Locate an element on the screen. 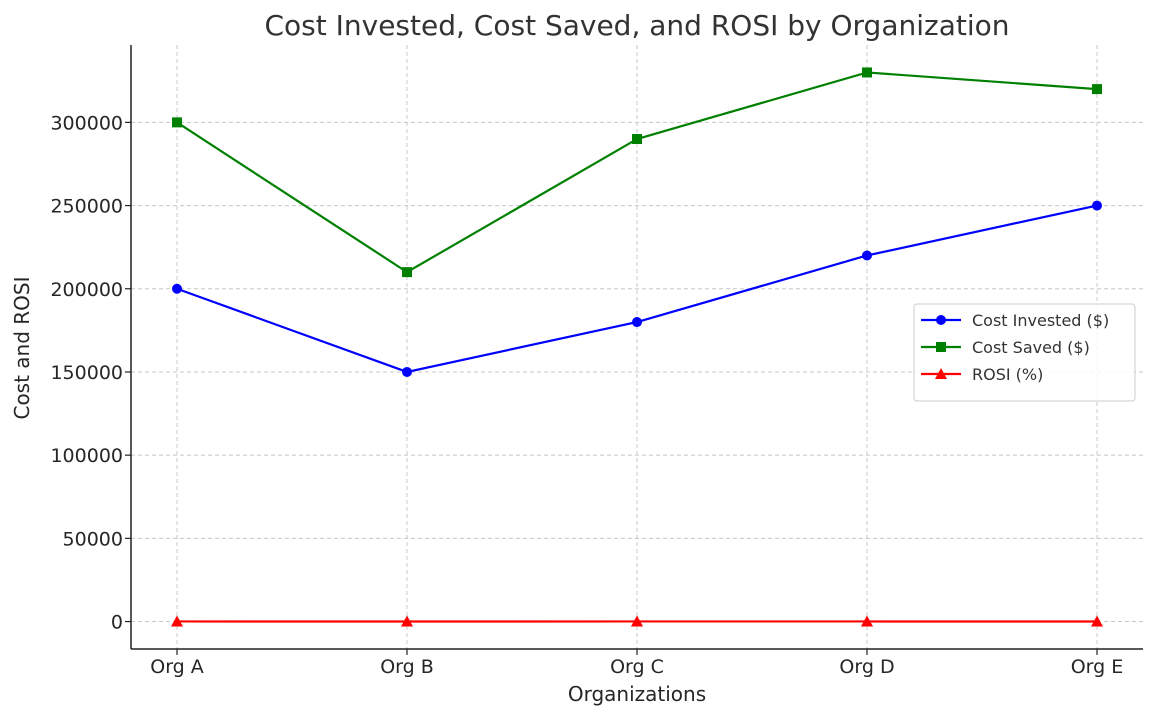  y-tick-label: 150000 is located at coordinates (86, 373).